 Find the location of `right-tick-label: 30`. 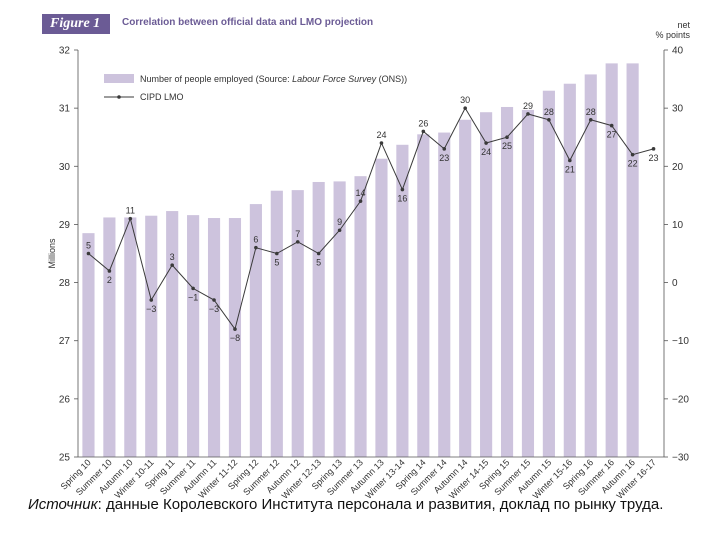

right-tick-label: 30 is located at coordinates (678, 109).